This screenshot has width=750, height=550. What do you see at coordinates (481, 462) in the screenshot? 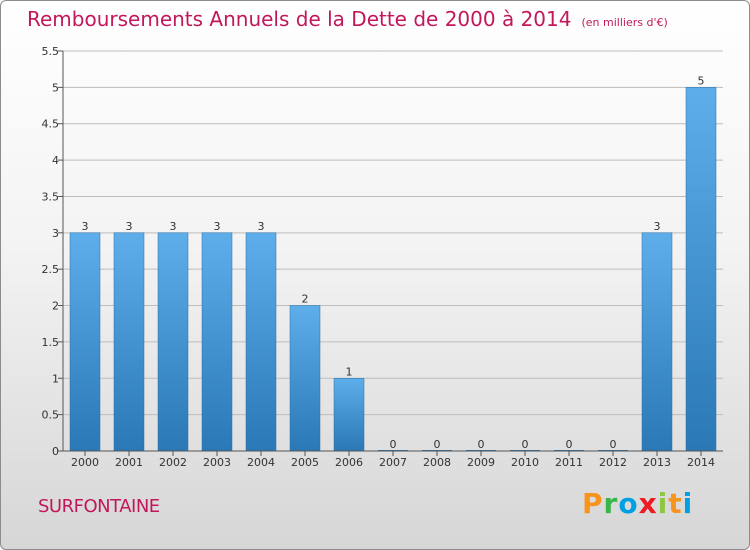
I see `x-tick-label: 2009` at bounding box center [481, 462].